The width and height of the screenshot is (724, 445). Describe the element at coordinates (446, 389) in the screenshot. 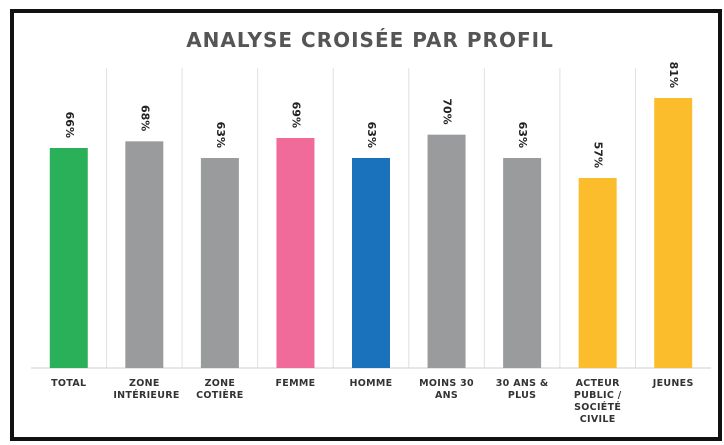

I see `x-tick-label: MOINS 30 ANS` at that location.